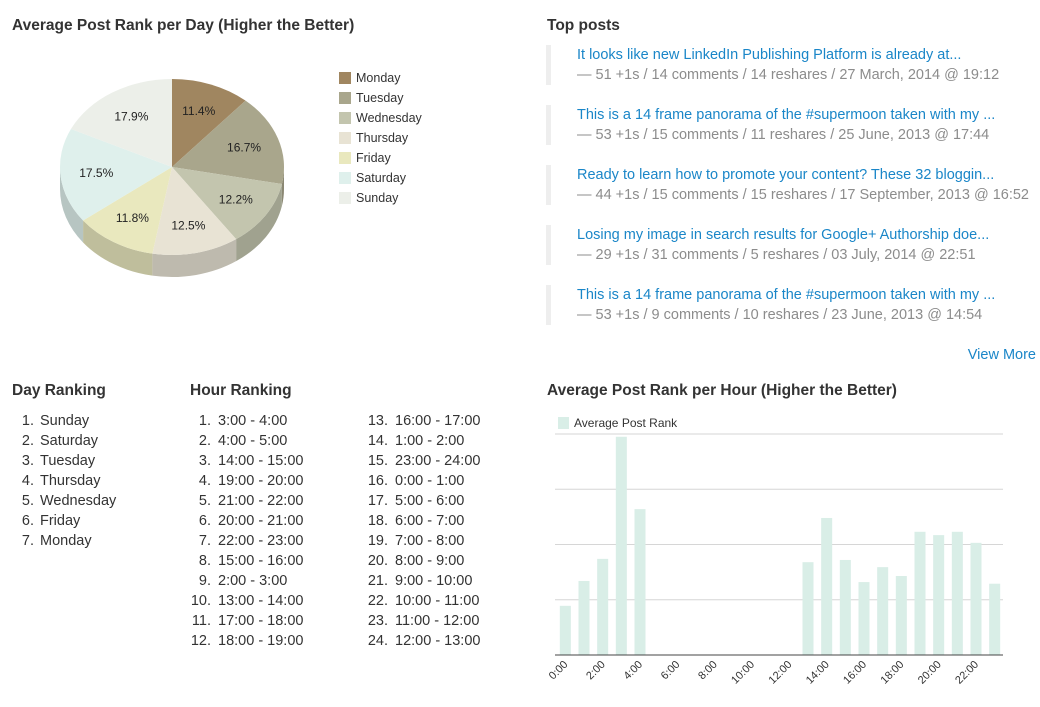 This screenshot has width=1040, height=707. What do you see at coordinates (584, 617) in the screenshot?
I see `bar-1:00` at bounding box center [584, 617].